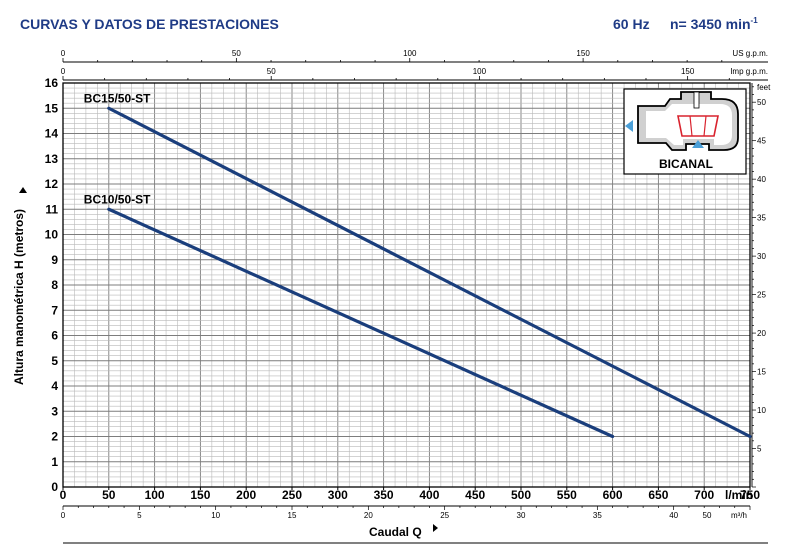  I want to click on us-gpm-tick-label: 50, so click(236, 53).